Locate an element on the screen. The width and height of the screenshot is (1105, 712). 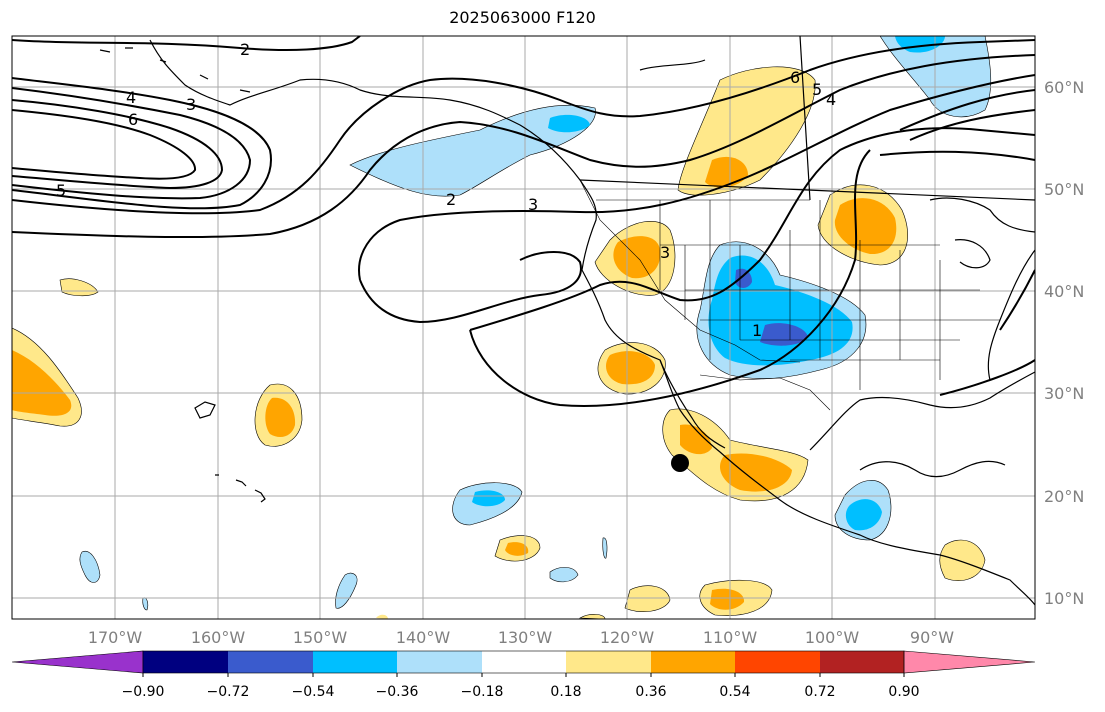
colorbar-tick-label: 0.72 is located at coordinates (819, 692).